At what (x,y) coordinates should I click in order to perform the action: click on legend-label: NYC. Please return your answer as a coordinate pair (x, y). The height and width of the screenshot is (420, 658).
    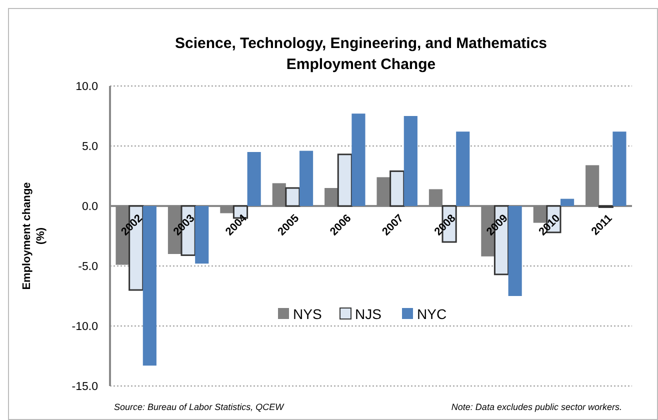
    Looking at the image, I should click on (432, 314).